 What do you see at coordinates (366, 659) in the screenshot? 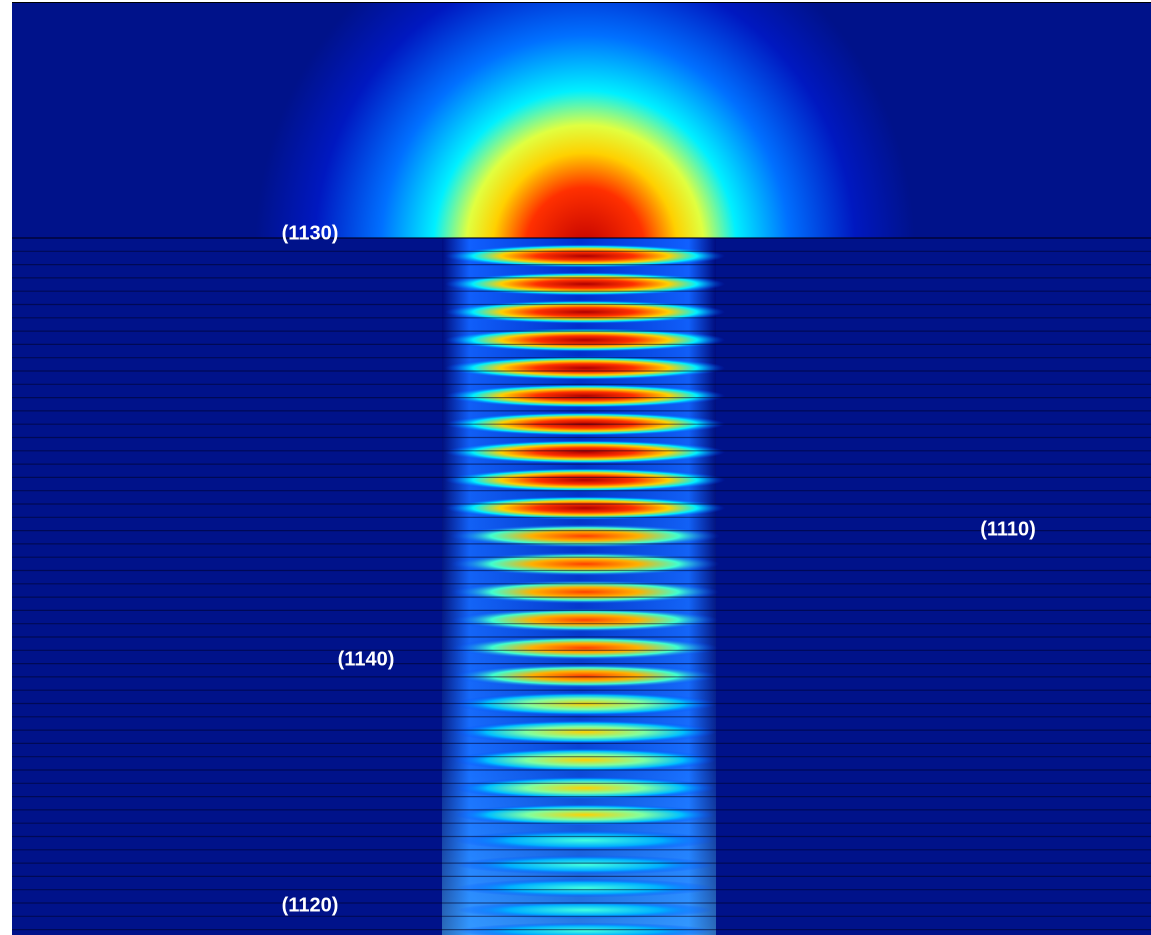
I see `label: (1140)` at bounding box center [366, 659].